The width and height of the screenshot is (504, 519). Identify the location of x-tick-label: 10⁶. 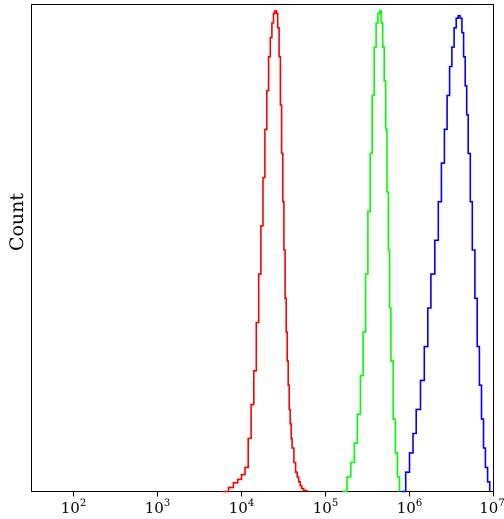
(409, 507).